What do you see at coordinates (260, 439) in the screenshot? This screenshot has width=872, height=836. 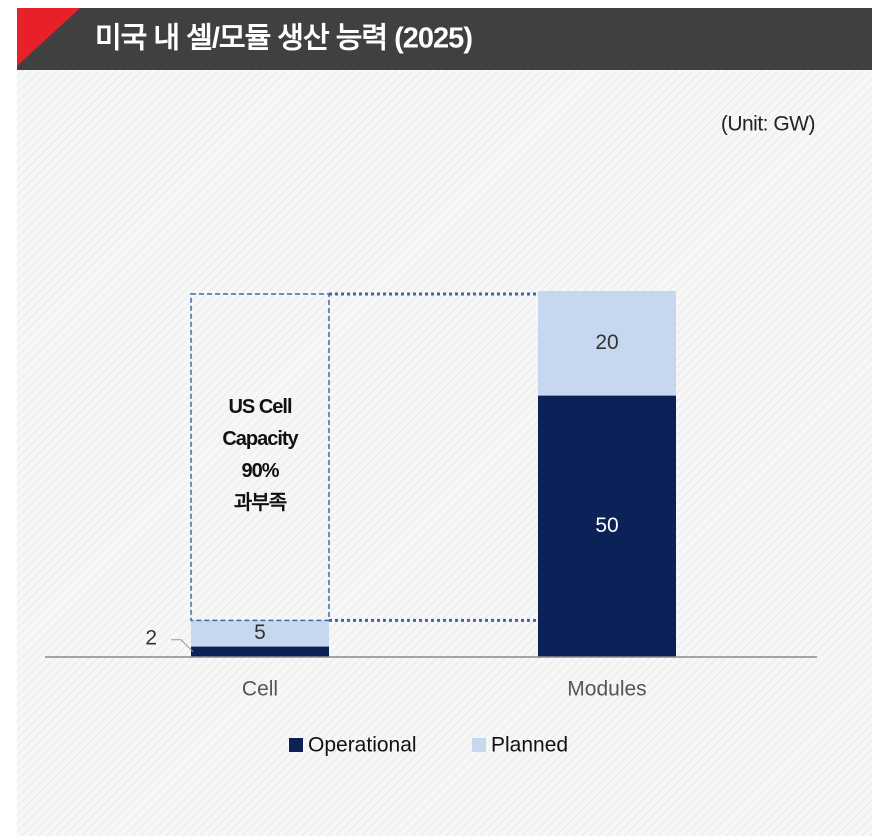 I see `annotation: Capacity` at bounding box center [260, 439].